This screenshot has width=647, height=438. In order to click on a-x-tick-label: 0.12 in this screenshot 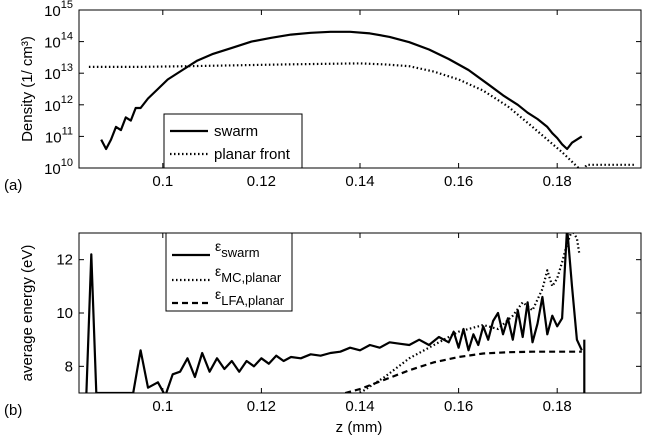, I will do `click(261, 181)`.